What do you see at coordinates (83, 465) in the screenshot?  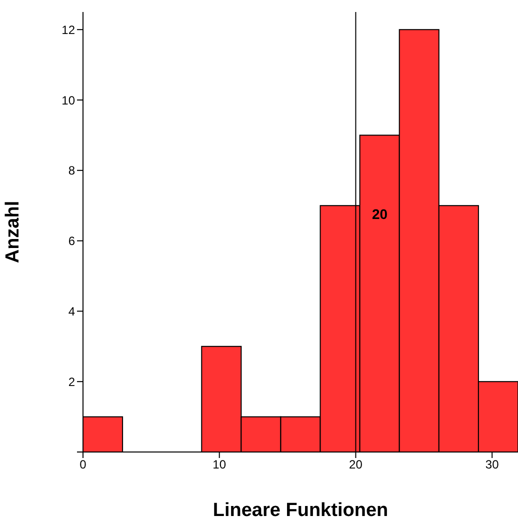 I see `x-tick-label: 0` at bounding box center [83, 465].